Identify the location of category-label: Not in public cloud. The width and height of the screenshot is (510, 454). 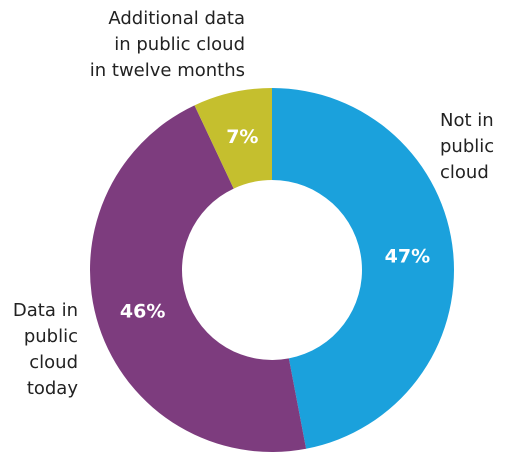
(467, 146).